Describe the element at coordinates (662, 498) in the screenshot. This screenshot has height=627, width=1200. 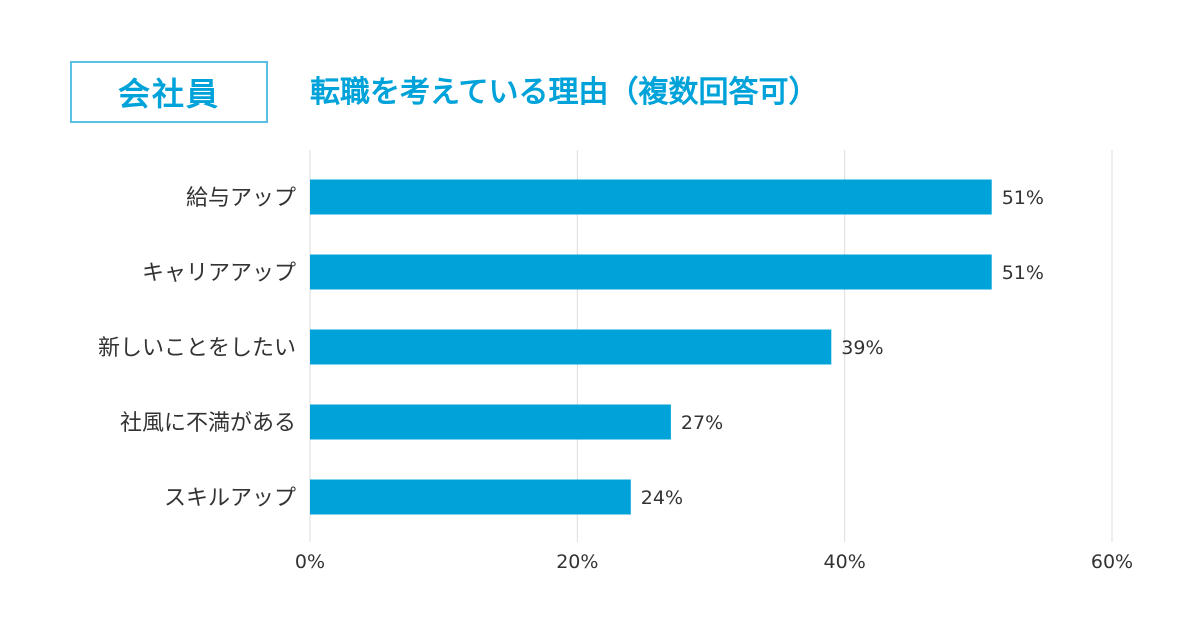
I see `value-label-5: 24%` at that location.